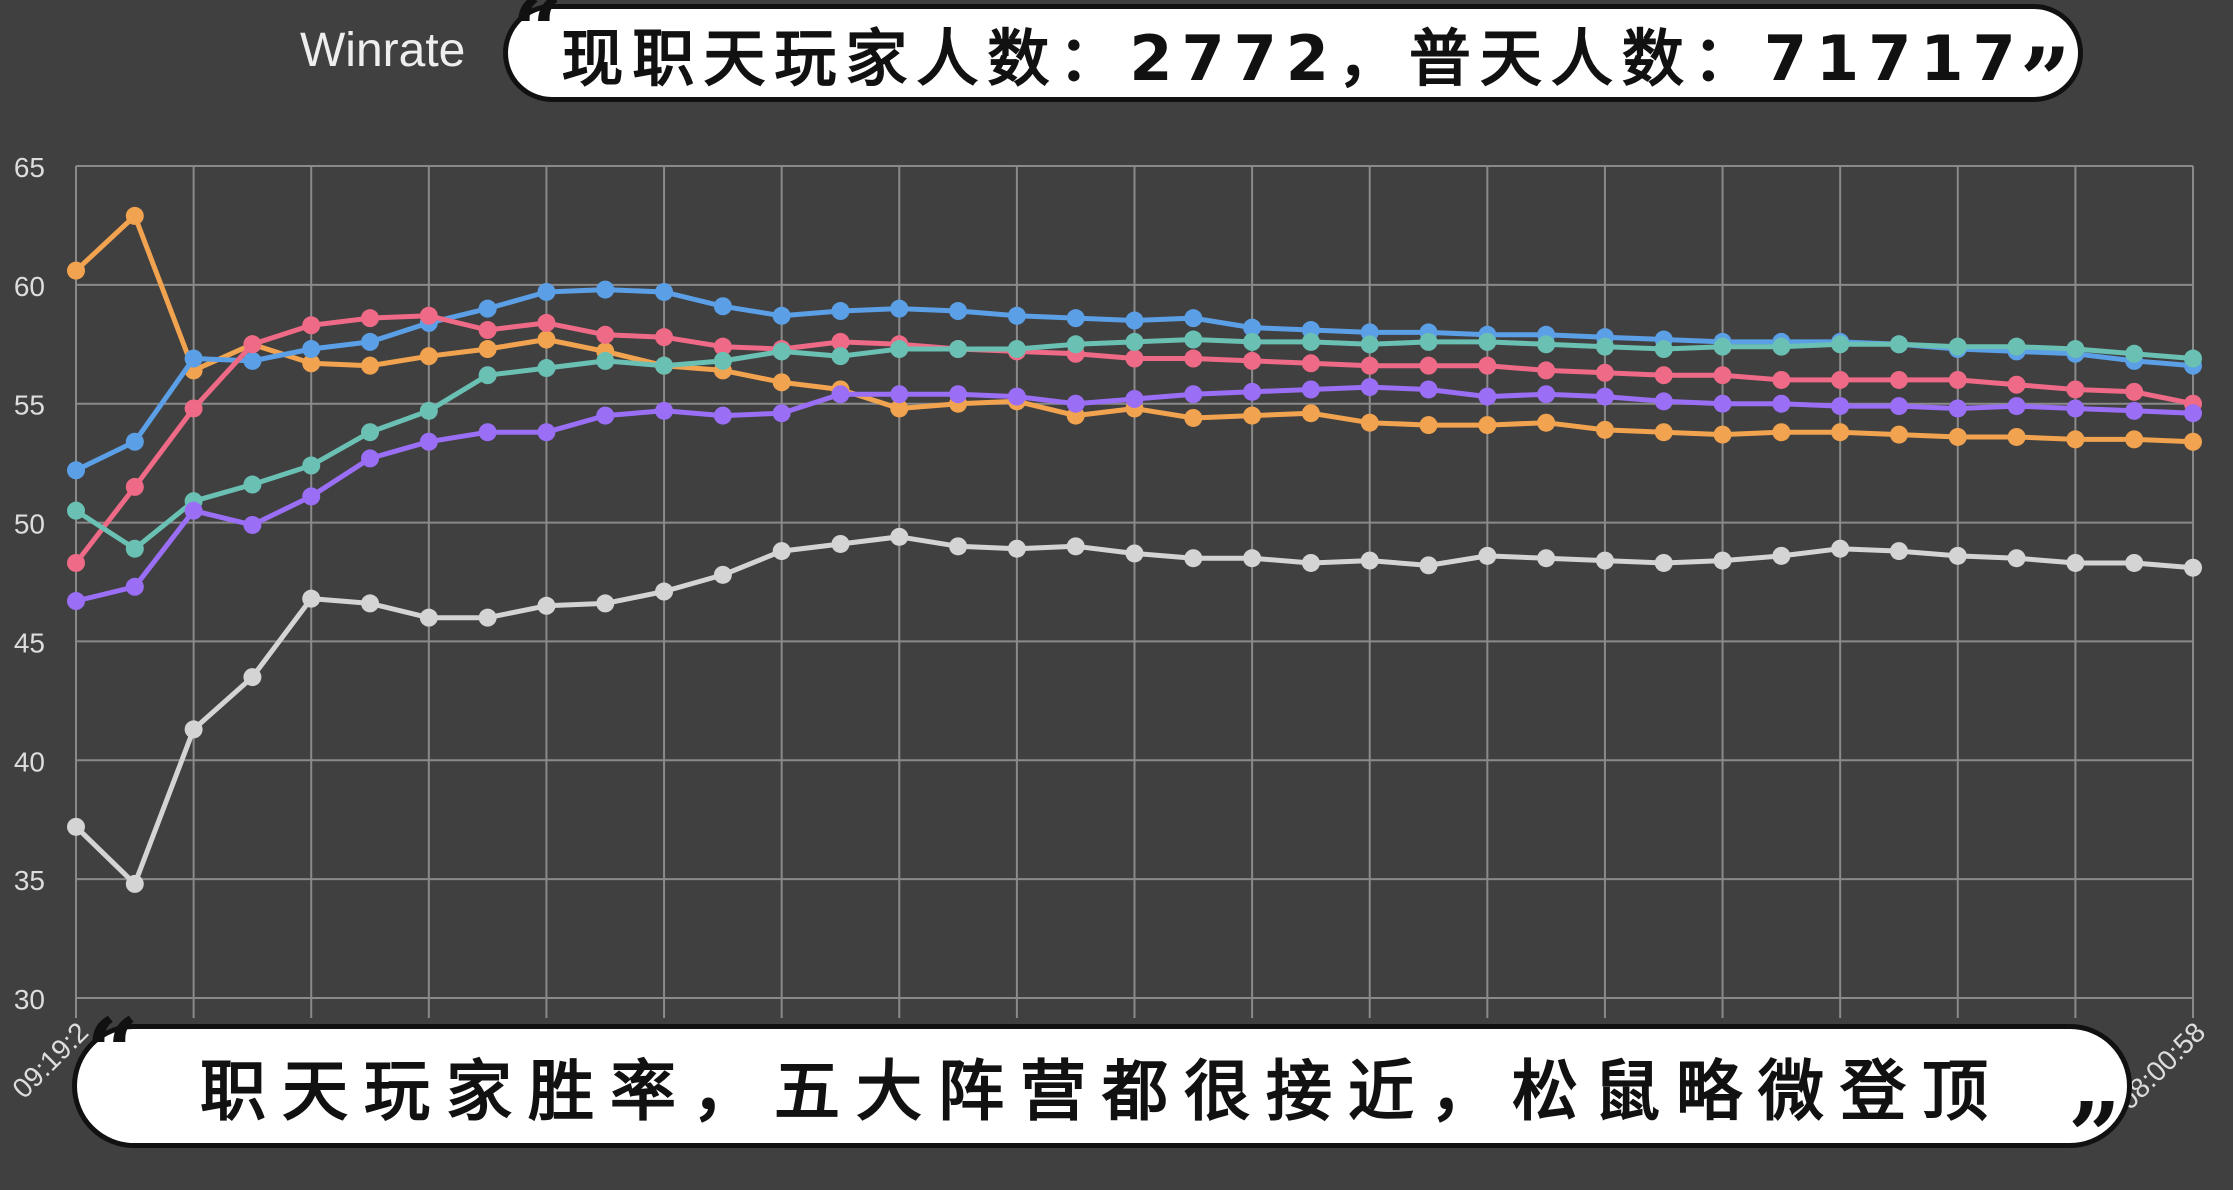 The height and width of the screenshot is (1190, 2233). What do you see at coordinates (29, 999) in the screenshot?
I see `y-tick-label: 30` at bounding box center [29, 999].